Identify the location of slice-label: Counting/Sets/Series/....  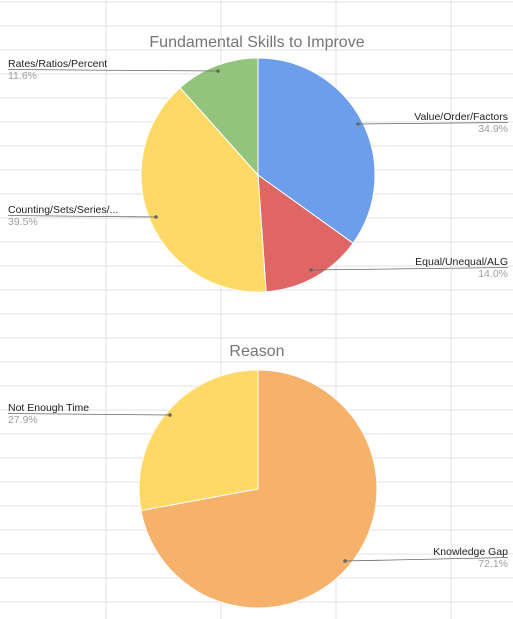
(63, 210).